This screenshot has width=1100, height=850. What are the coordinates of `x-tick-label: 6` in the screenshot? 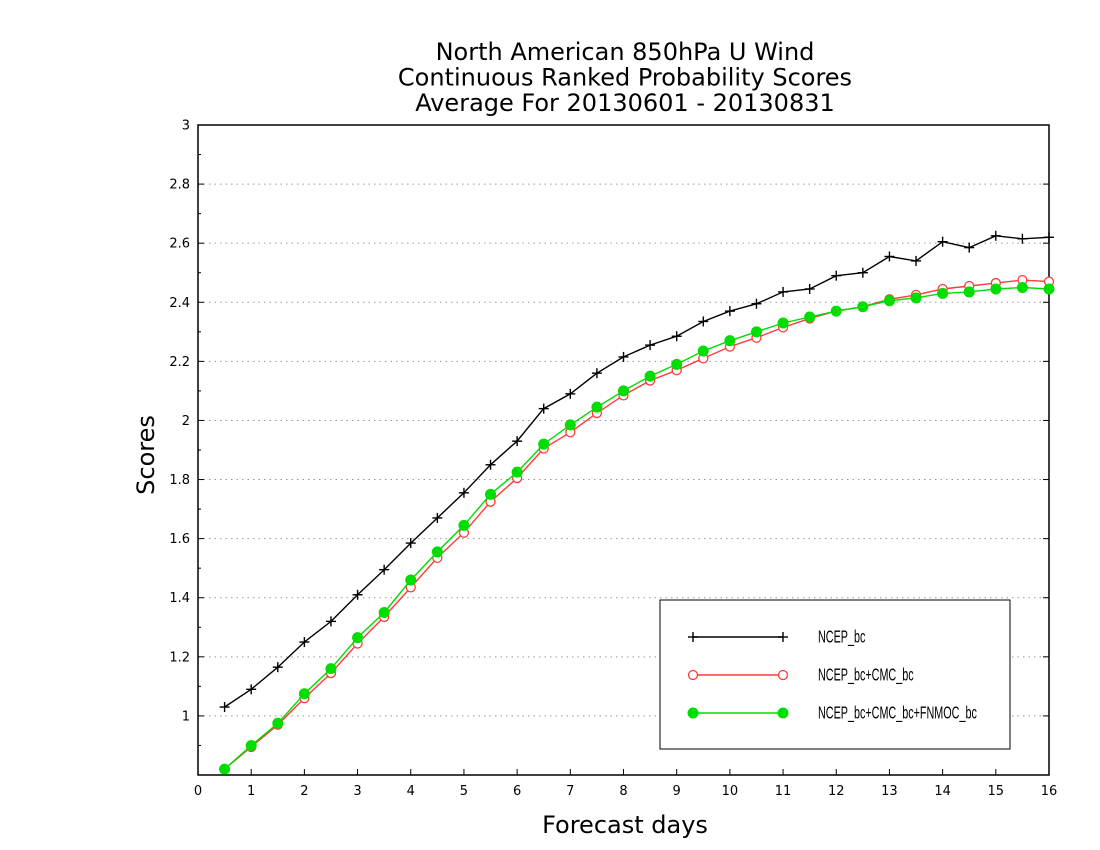 It's located at (517, 791).